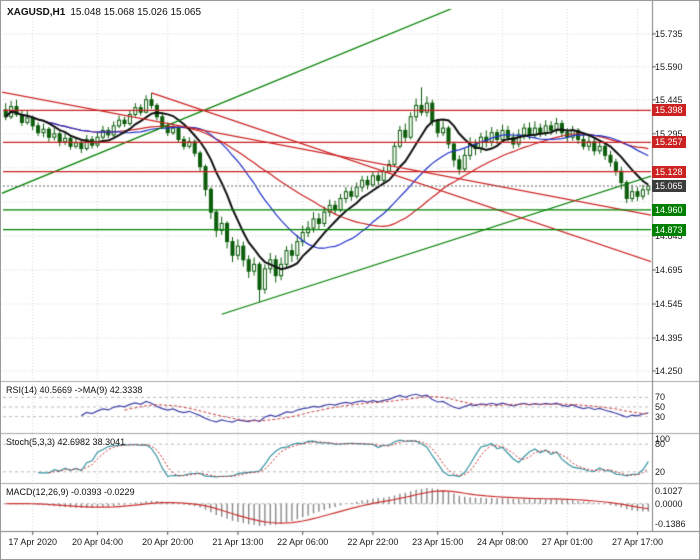 The width and height of the screenshot is (700, 560). What do you see at coordinates (326, 382) in the screenshot?
I see `pane-separator-rsi` at bounding box center [326, 382].